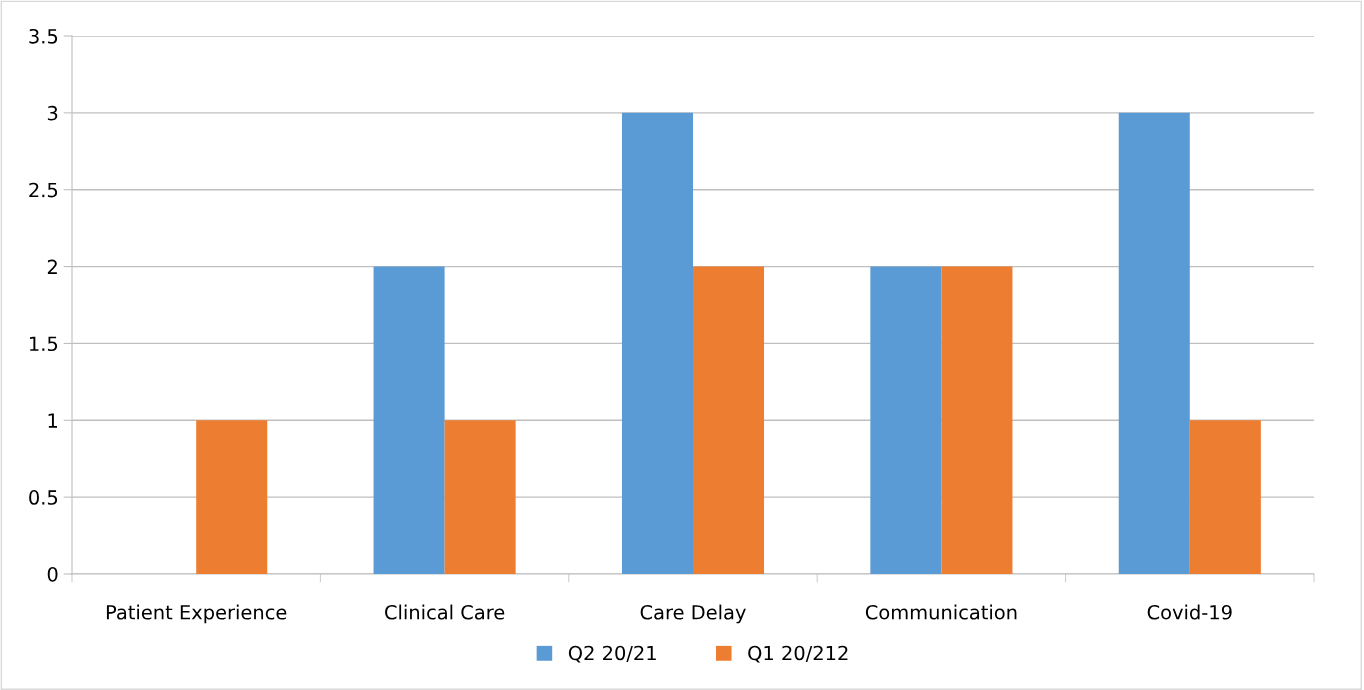 Image resolution: width=1364 pixels, height=690 pixels. Describe the element at coordinates (44, 344) in the screenshot. I see `y-tick-label: 1.5` at that location.